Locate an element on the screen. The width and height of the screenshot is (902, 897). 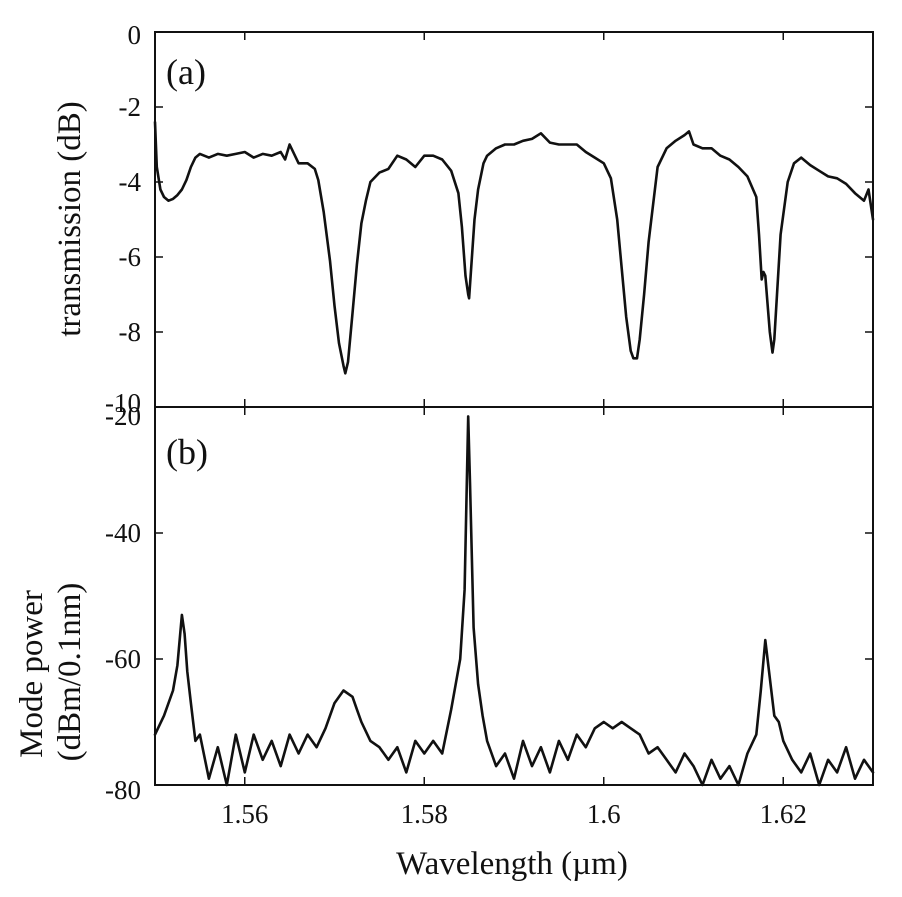
panel-a-label: (a) is located at coordinates (186, 72).